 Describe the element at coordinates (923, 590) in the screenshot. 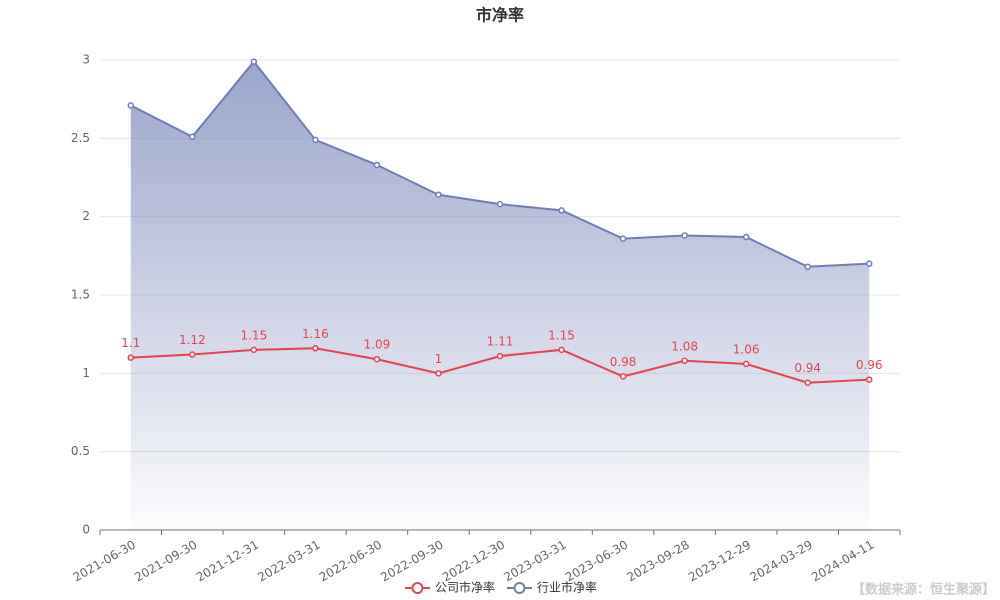

I see `source-note: 【数据来源：恒生聚源】` at that location.